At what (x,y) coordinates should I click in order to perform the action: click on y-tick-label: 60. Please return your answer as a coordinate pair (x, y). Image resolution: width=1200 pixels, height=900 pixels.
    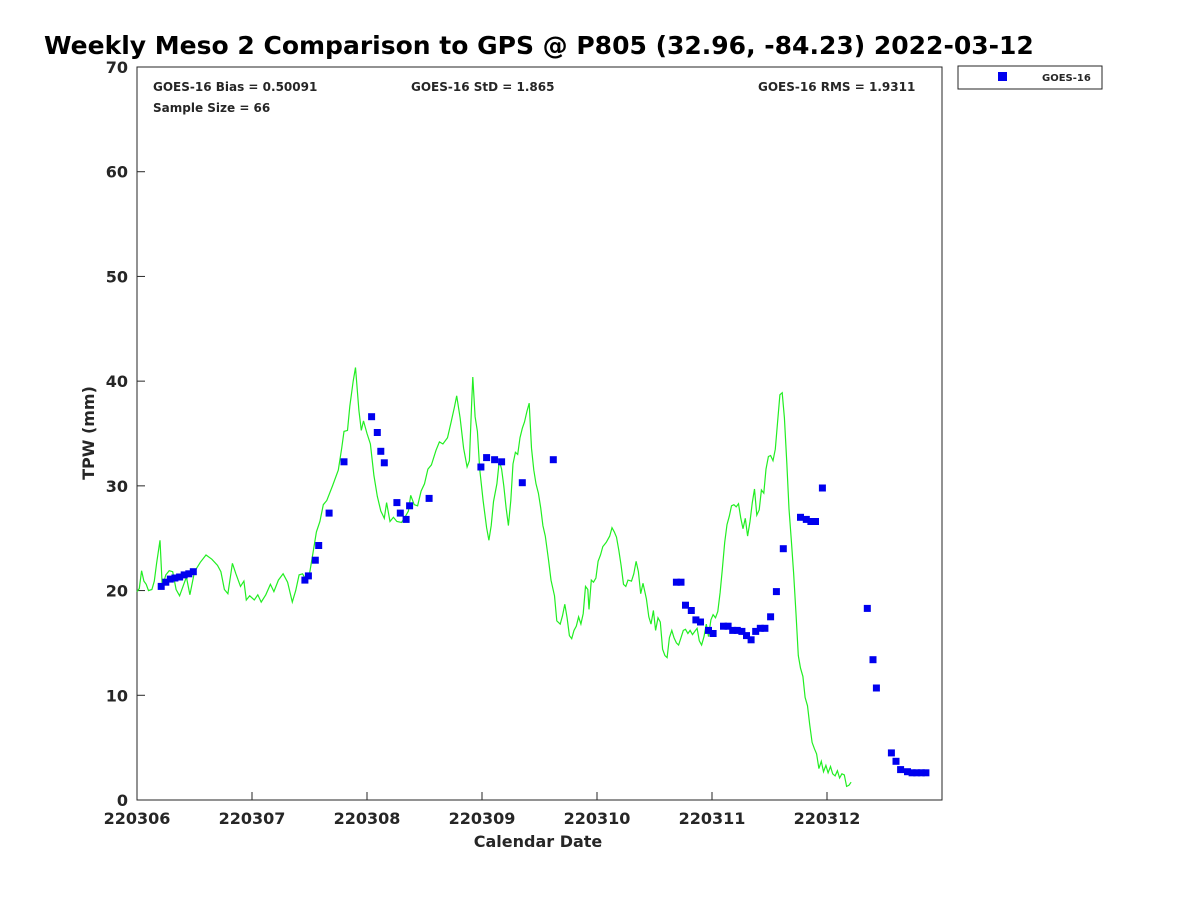
    Looking at the image, I should click on (117, 172).